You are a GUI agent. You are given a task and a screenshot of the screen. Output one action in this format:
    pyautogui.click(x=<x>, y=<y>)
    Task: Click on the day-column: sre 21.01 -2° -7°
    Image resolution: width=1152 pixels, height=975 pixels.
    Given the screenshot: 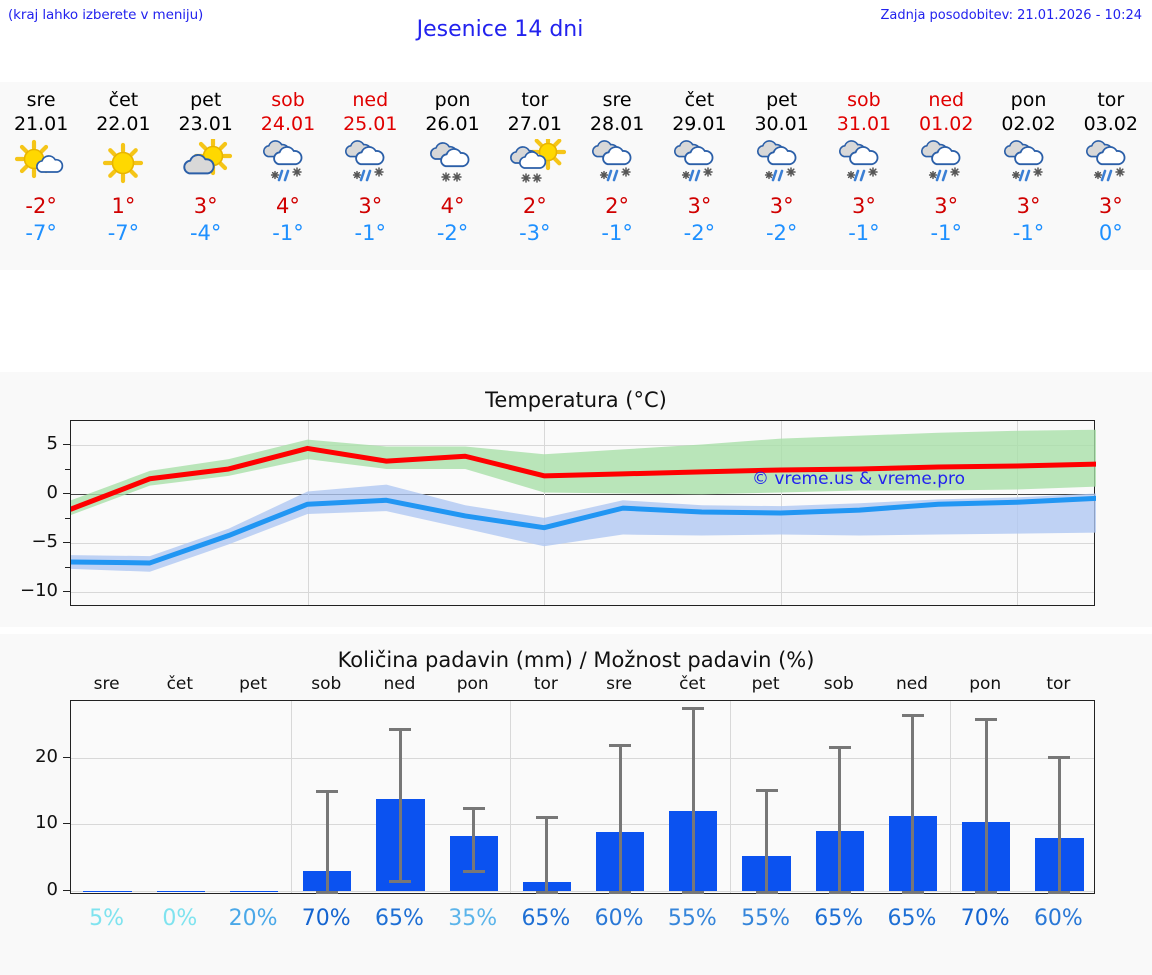 What is the action you would take?
    pyautogui.click(x=41, y=176)
    